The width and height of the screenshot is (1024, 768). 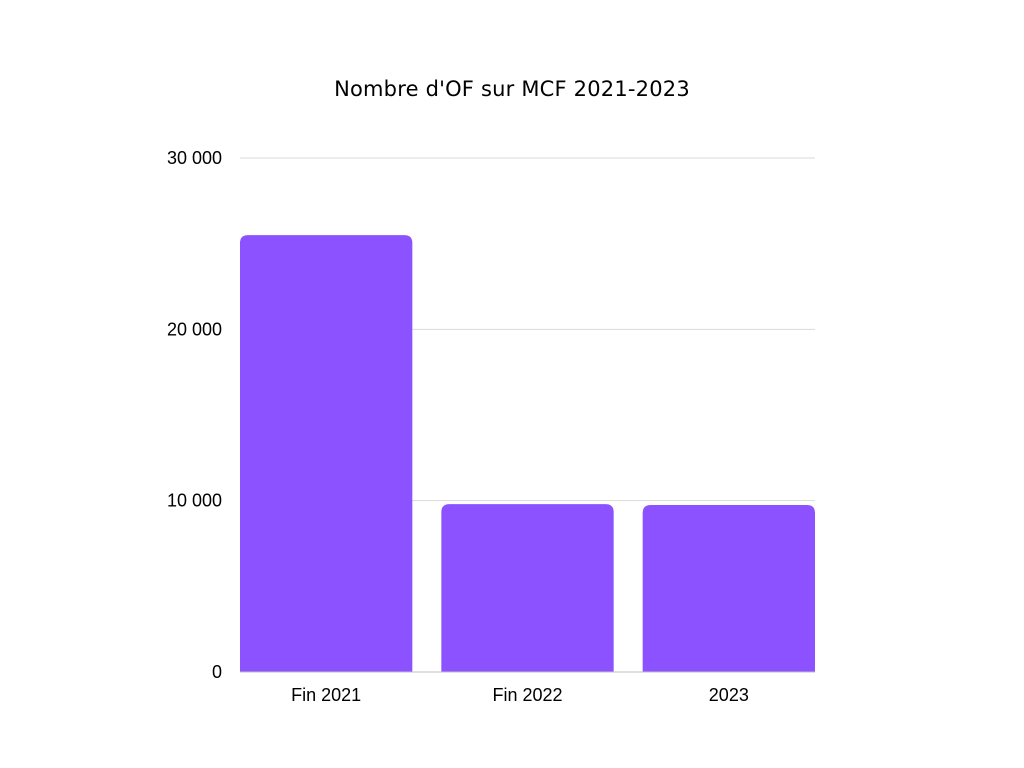 I want to click on x-tick-label: Fin 2021, so click(x=326, y=695).